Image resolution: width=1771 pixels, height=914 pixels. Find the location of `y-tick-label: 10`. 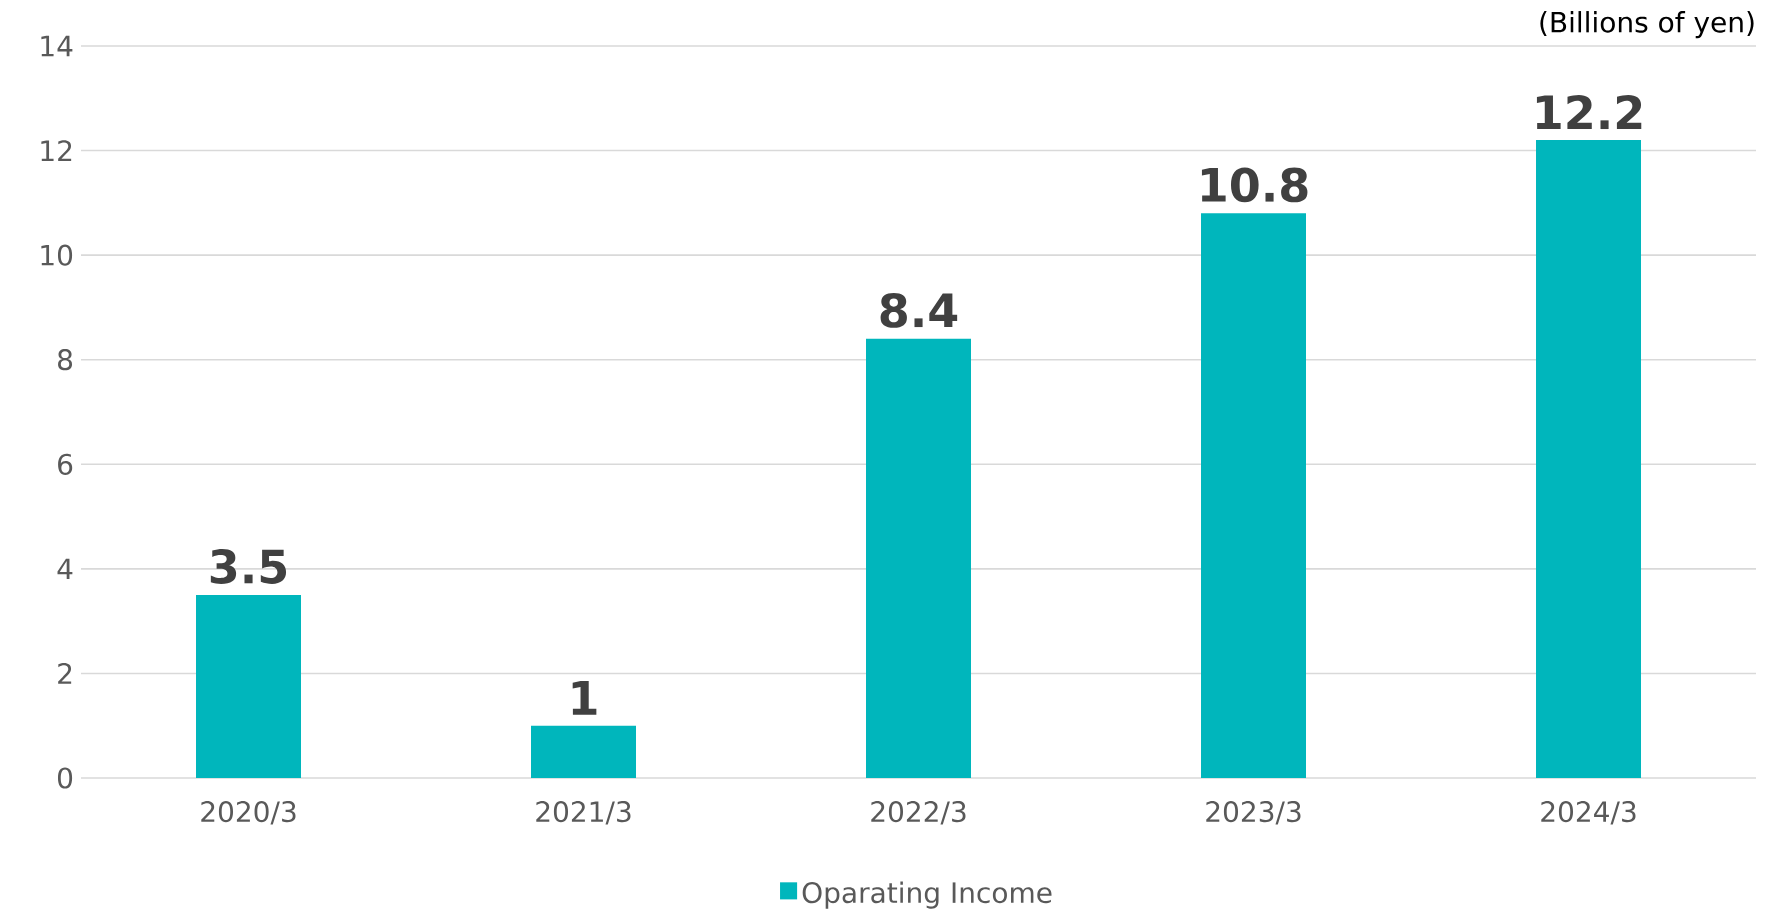

y-tick-label: 10 is located at coordinates (57, 255).